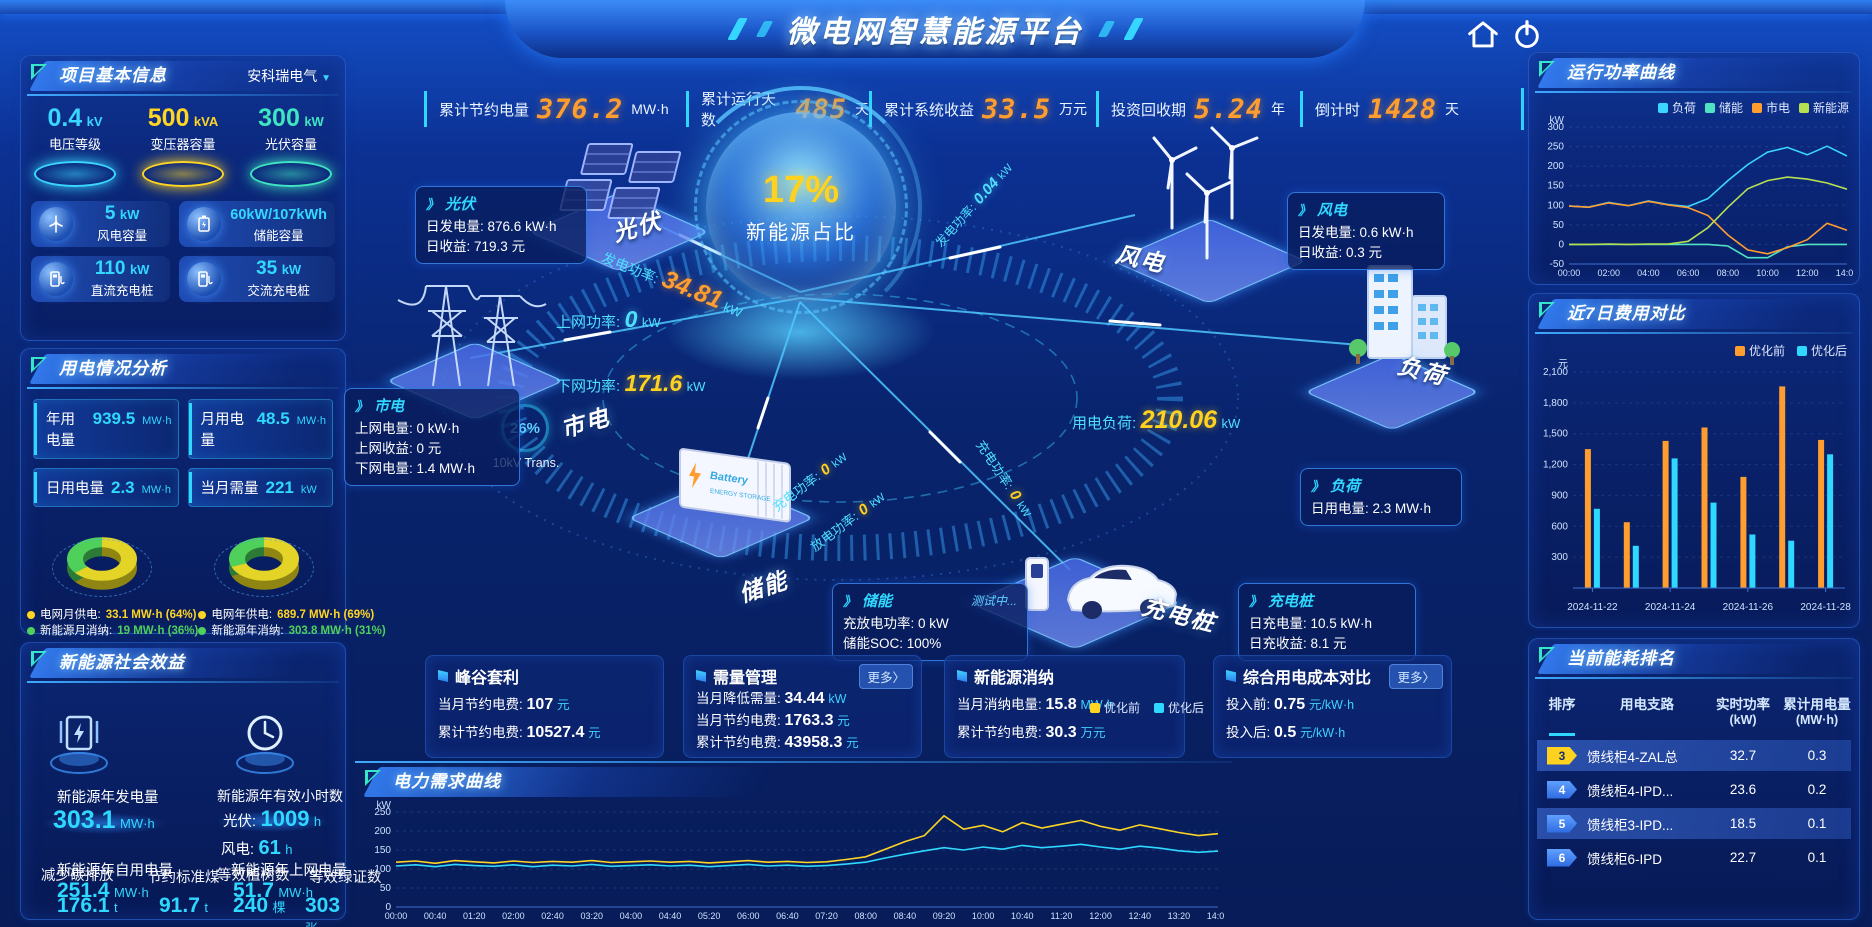 The width and height of the screenshot is (1872, 927). What do you see at coordinates (1147, 707) in the screenshot?
I see `demand-chart-legend: 优化前 优化后` at bounding box center [1147, 707].